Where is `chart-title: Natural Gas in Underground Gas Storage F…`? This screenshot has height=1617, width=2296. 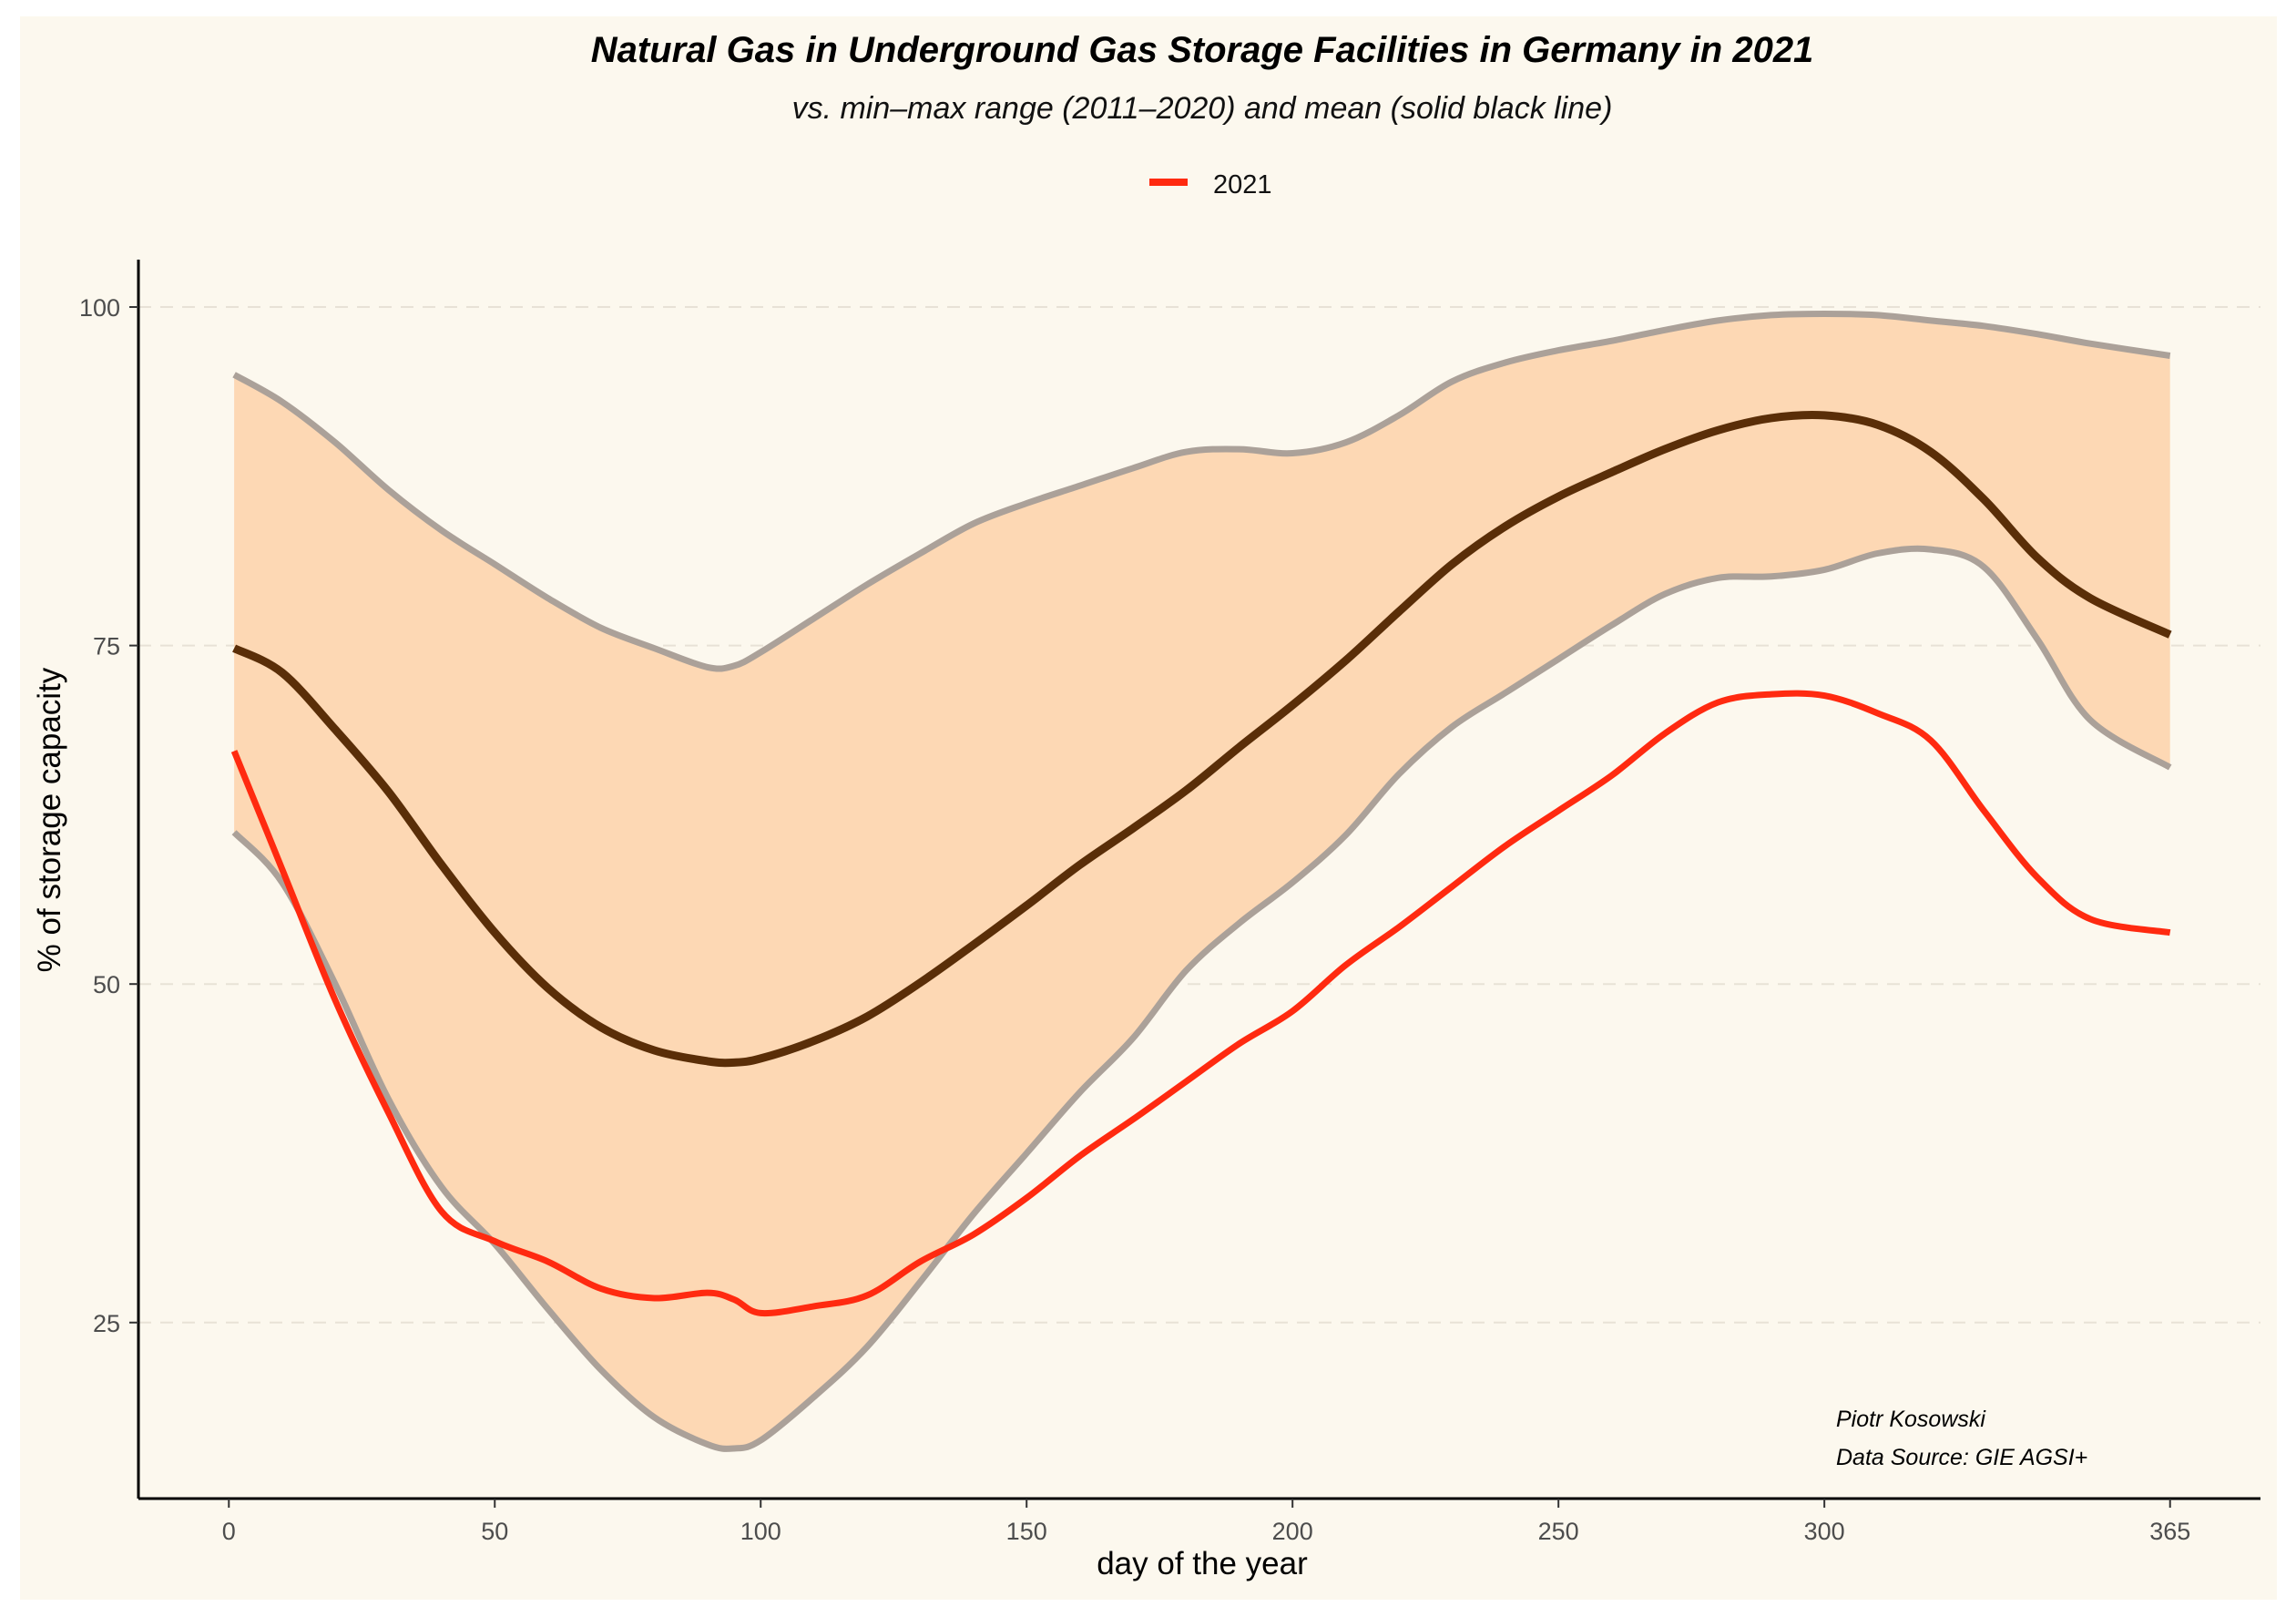 chart-title: Natural Gas in Underground Gas Storage F… is located at coordinates (1202, 50).